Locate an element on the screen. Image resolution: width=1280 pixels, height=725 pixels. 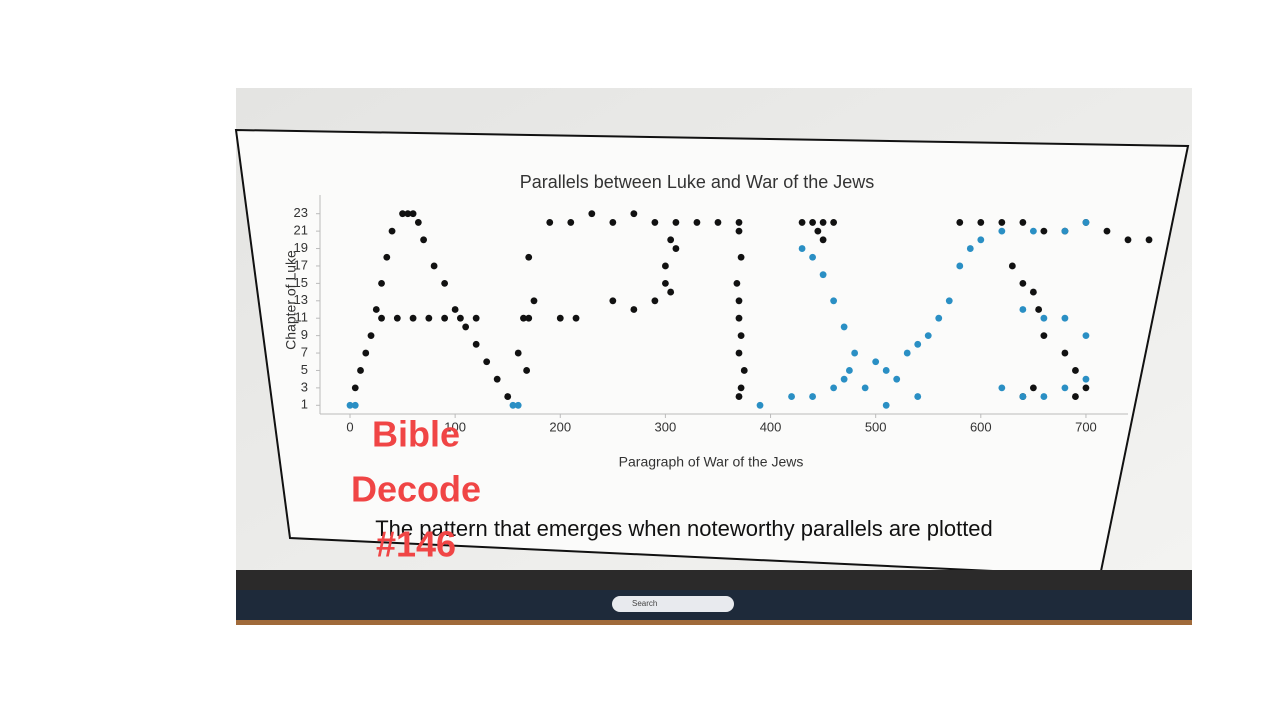
y-tick-label: 11 is located at coordinates (302, 317).